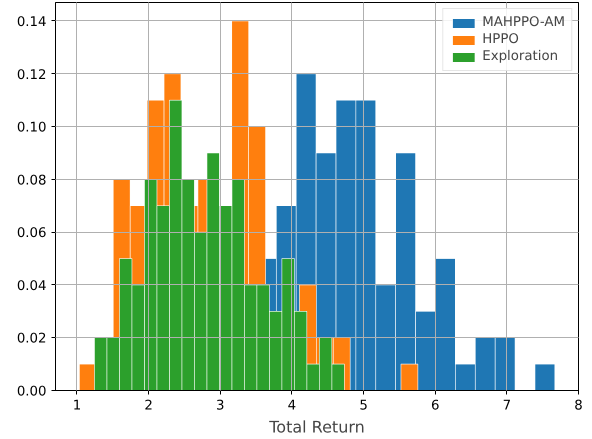 The width and height of the screenshot is (592, 439). What do you see at coordinates (77, 406) in the screenshot?
I see `x-tick-label: 1` at bounding box center [77, 406].